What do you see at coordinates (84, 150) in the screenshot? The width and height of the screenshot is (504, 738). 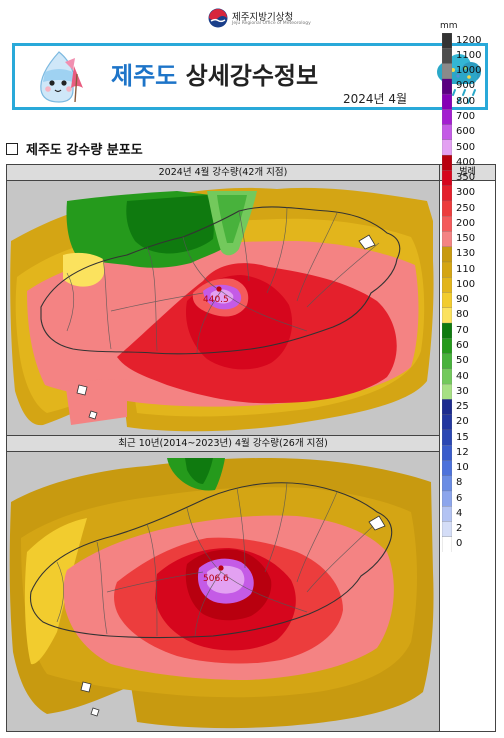 I see `section-title-text: 제주도 강수량 분포도` at bounding box center [84, 150].